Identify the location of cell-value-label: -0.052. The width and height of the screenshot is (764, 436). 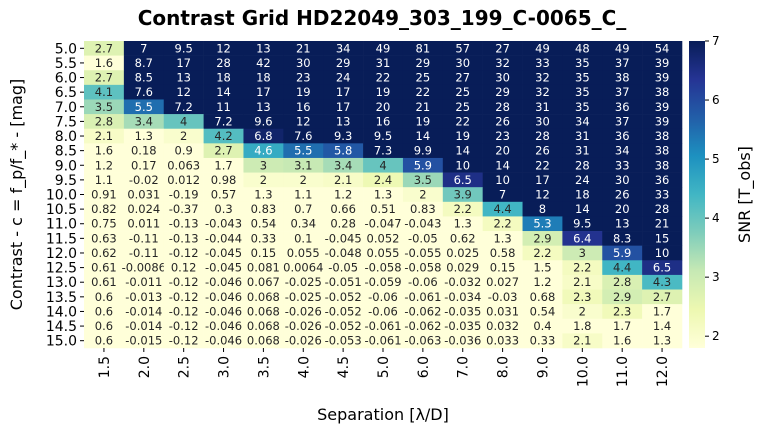
(343, 311).